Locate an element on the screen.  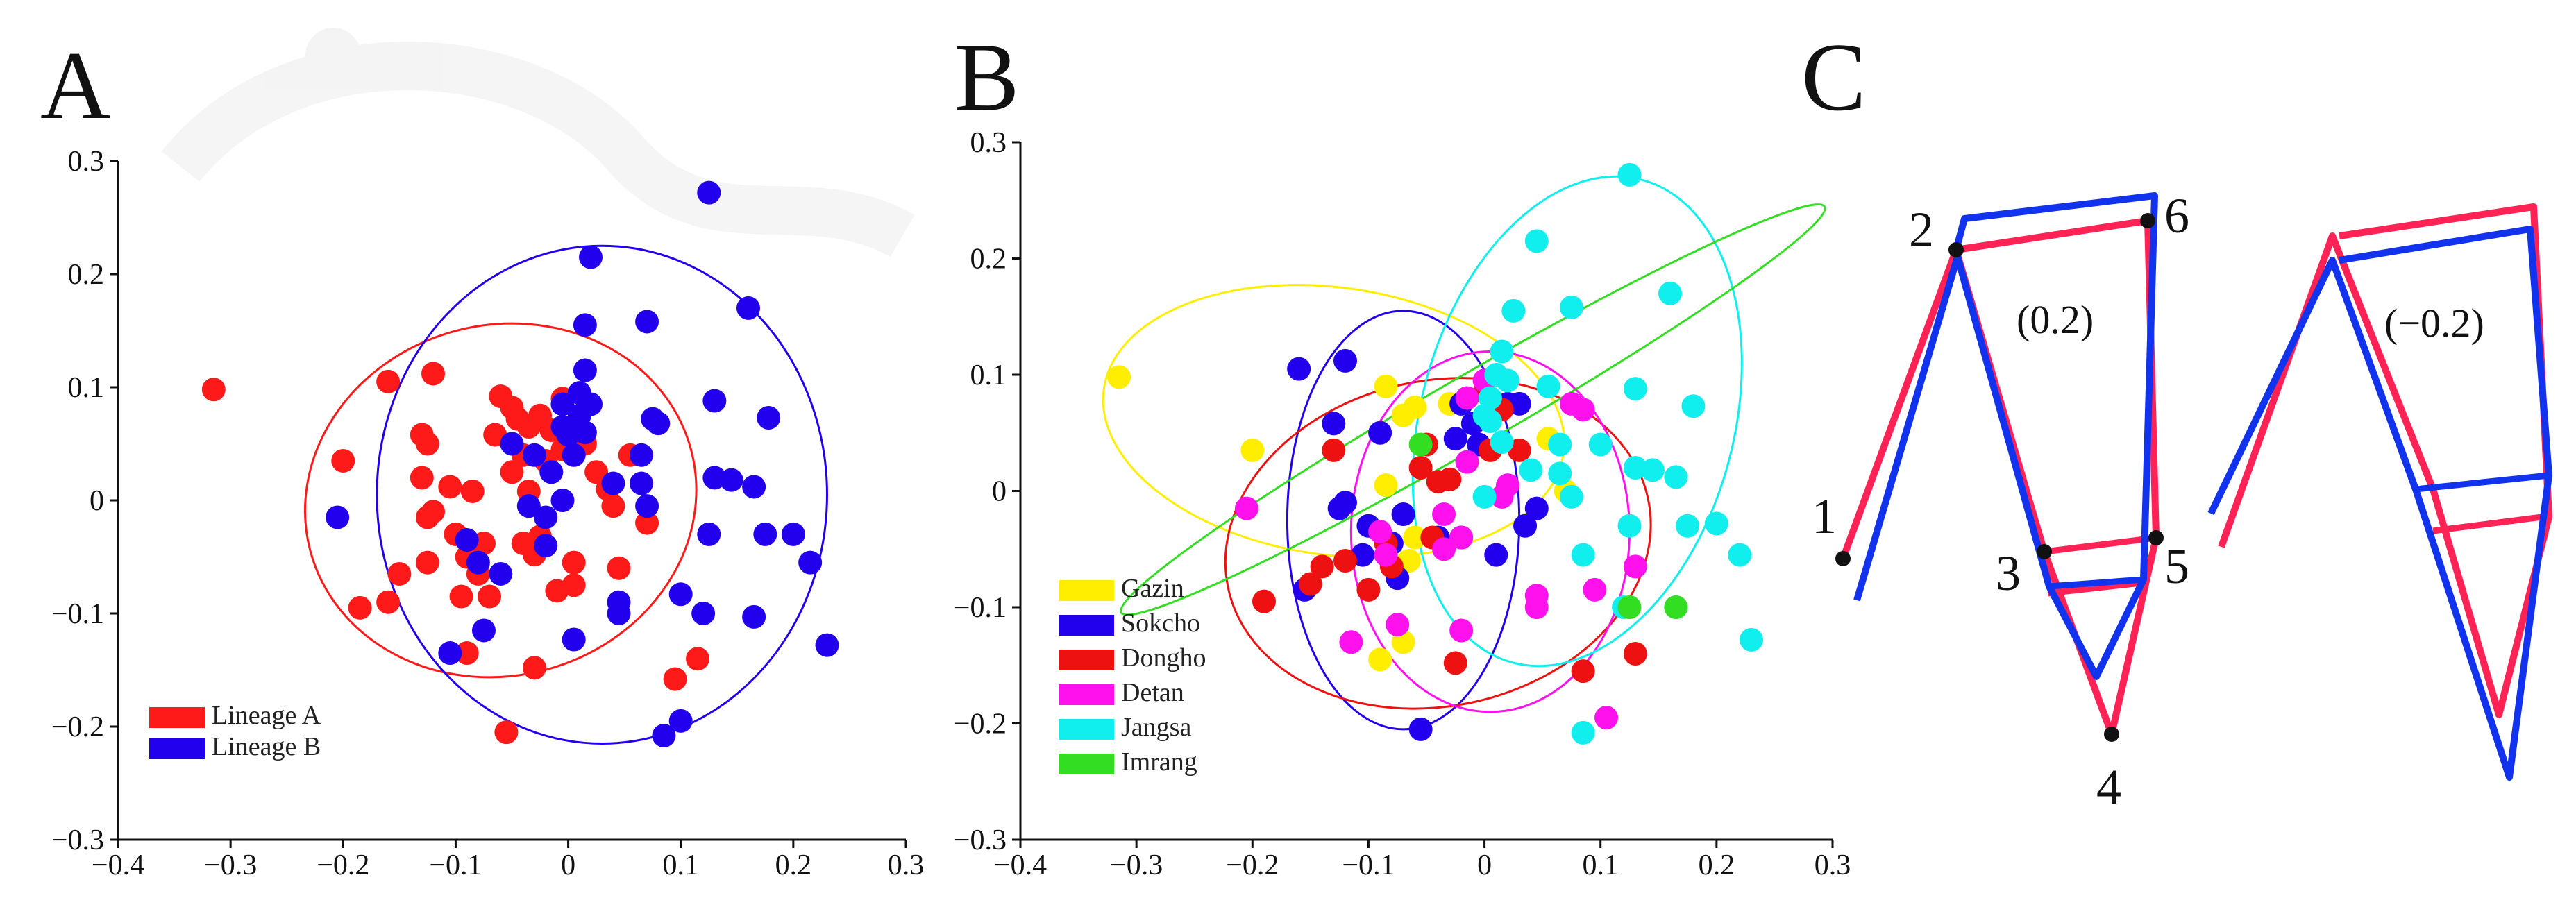
y-tick-label: −0.2 is located at coordinates (980, 724).